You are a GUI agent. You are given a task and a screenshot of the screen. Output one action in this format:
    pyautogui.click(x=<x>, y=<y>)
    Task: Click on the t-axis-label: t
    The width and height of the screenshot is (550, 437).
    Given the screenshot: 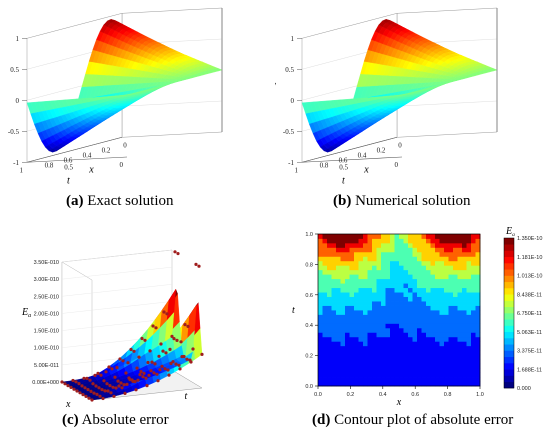 What is the action you would take?
    pyautogui.click(x=343, y=181)
    